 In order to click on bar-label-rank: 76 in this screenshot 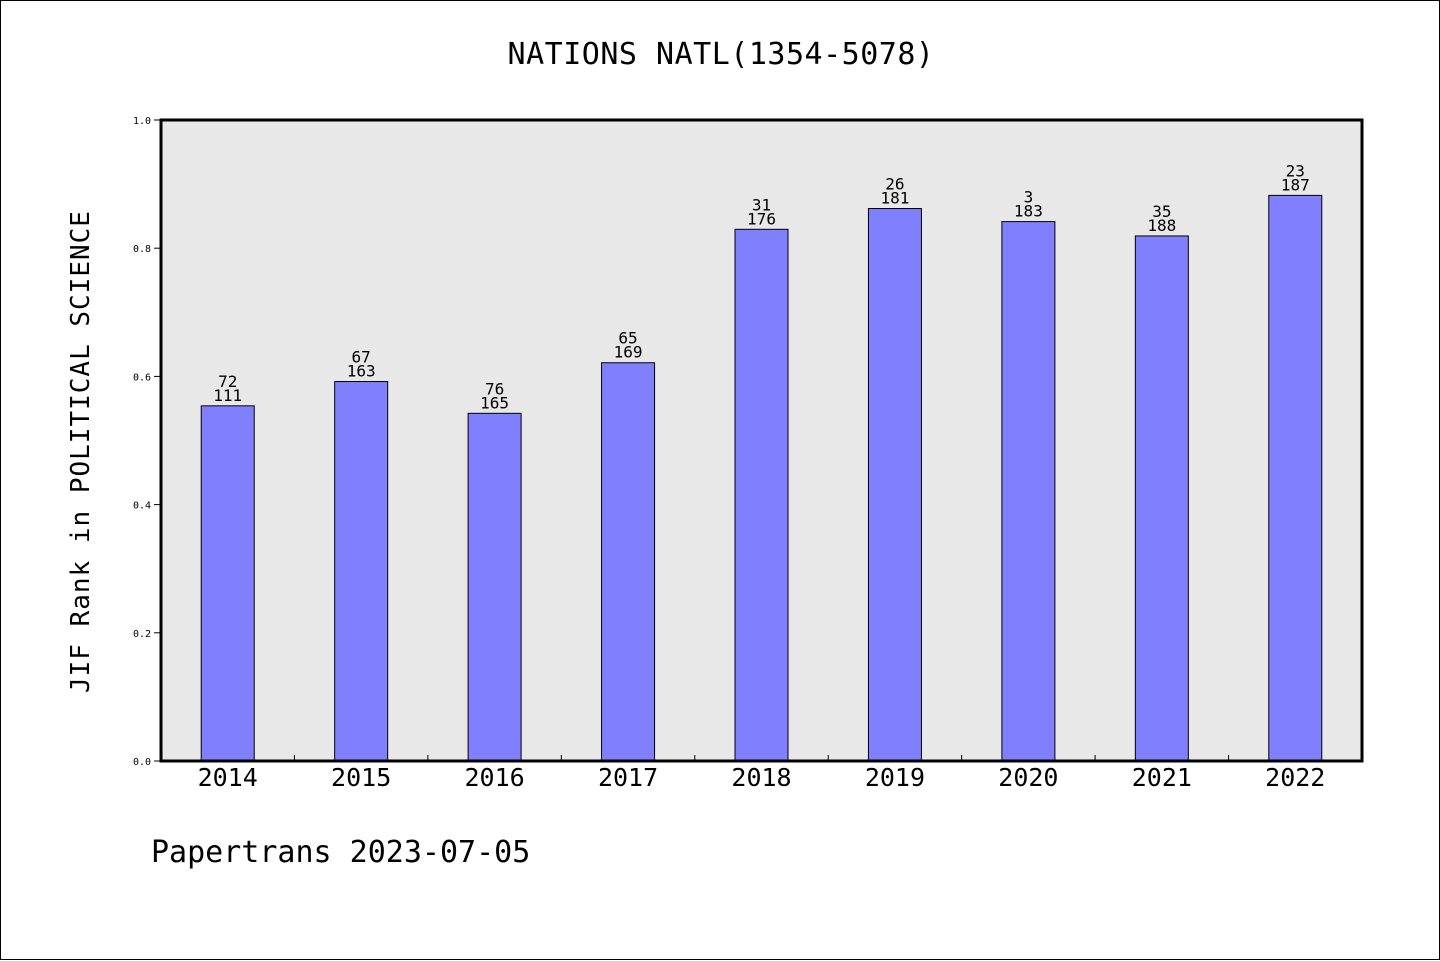, I will do `click(494, 388)`.